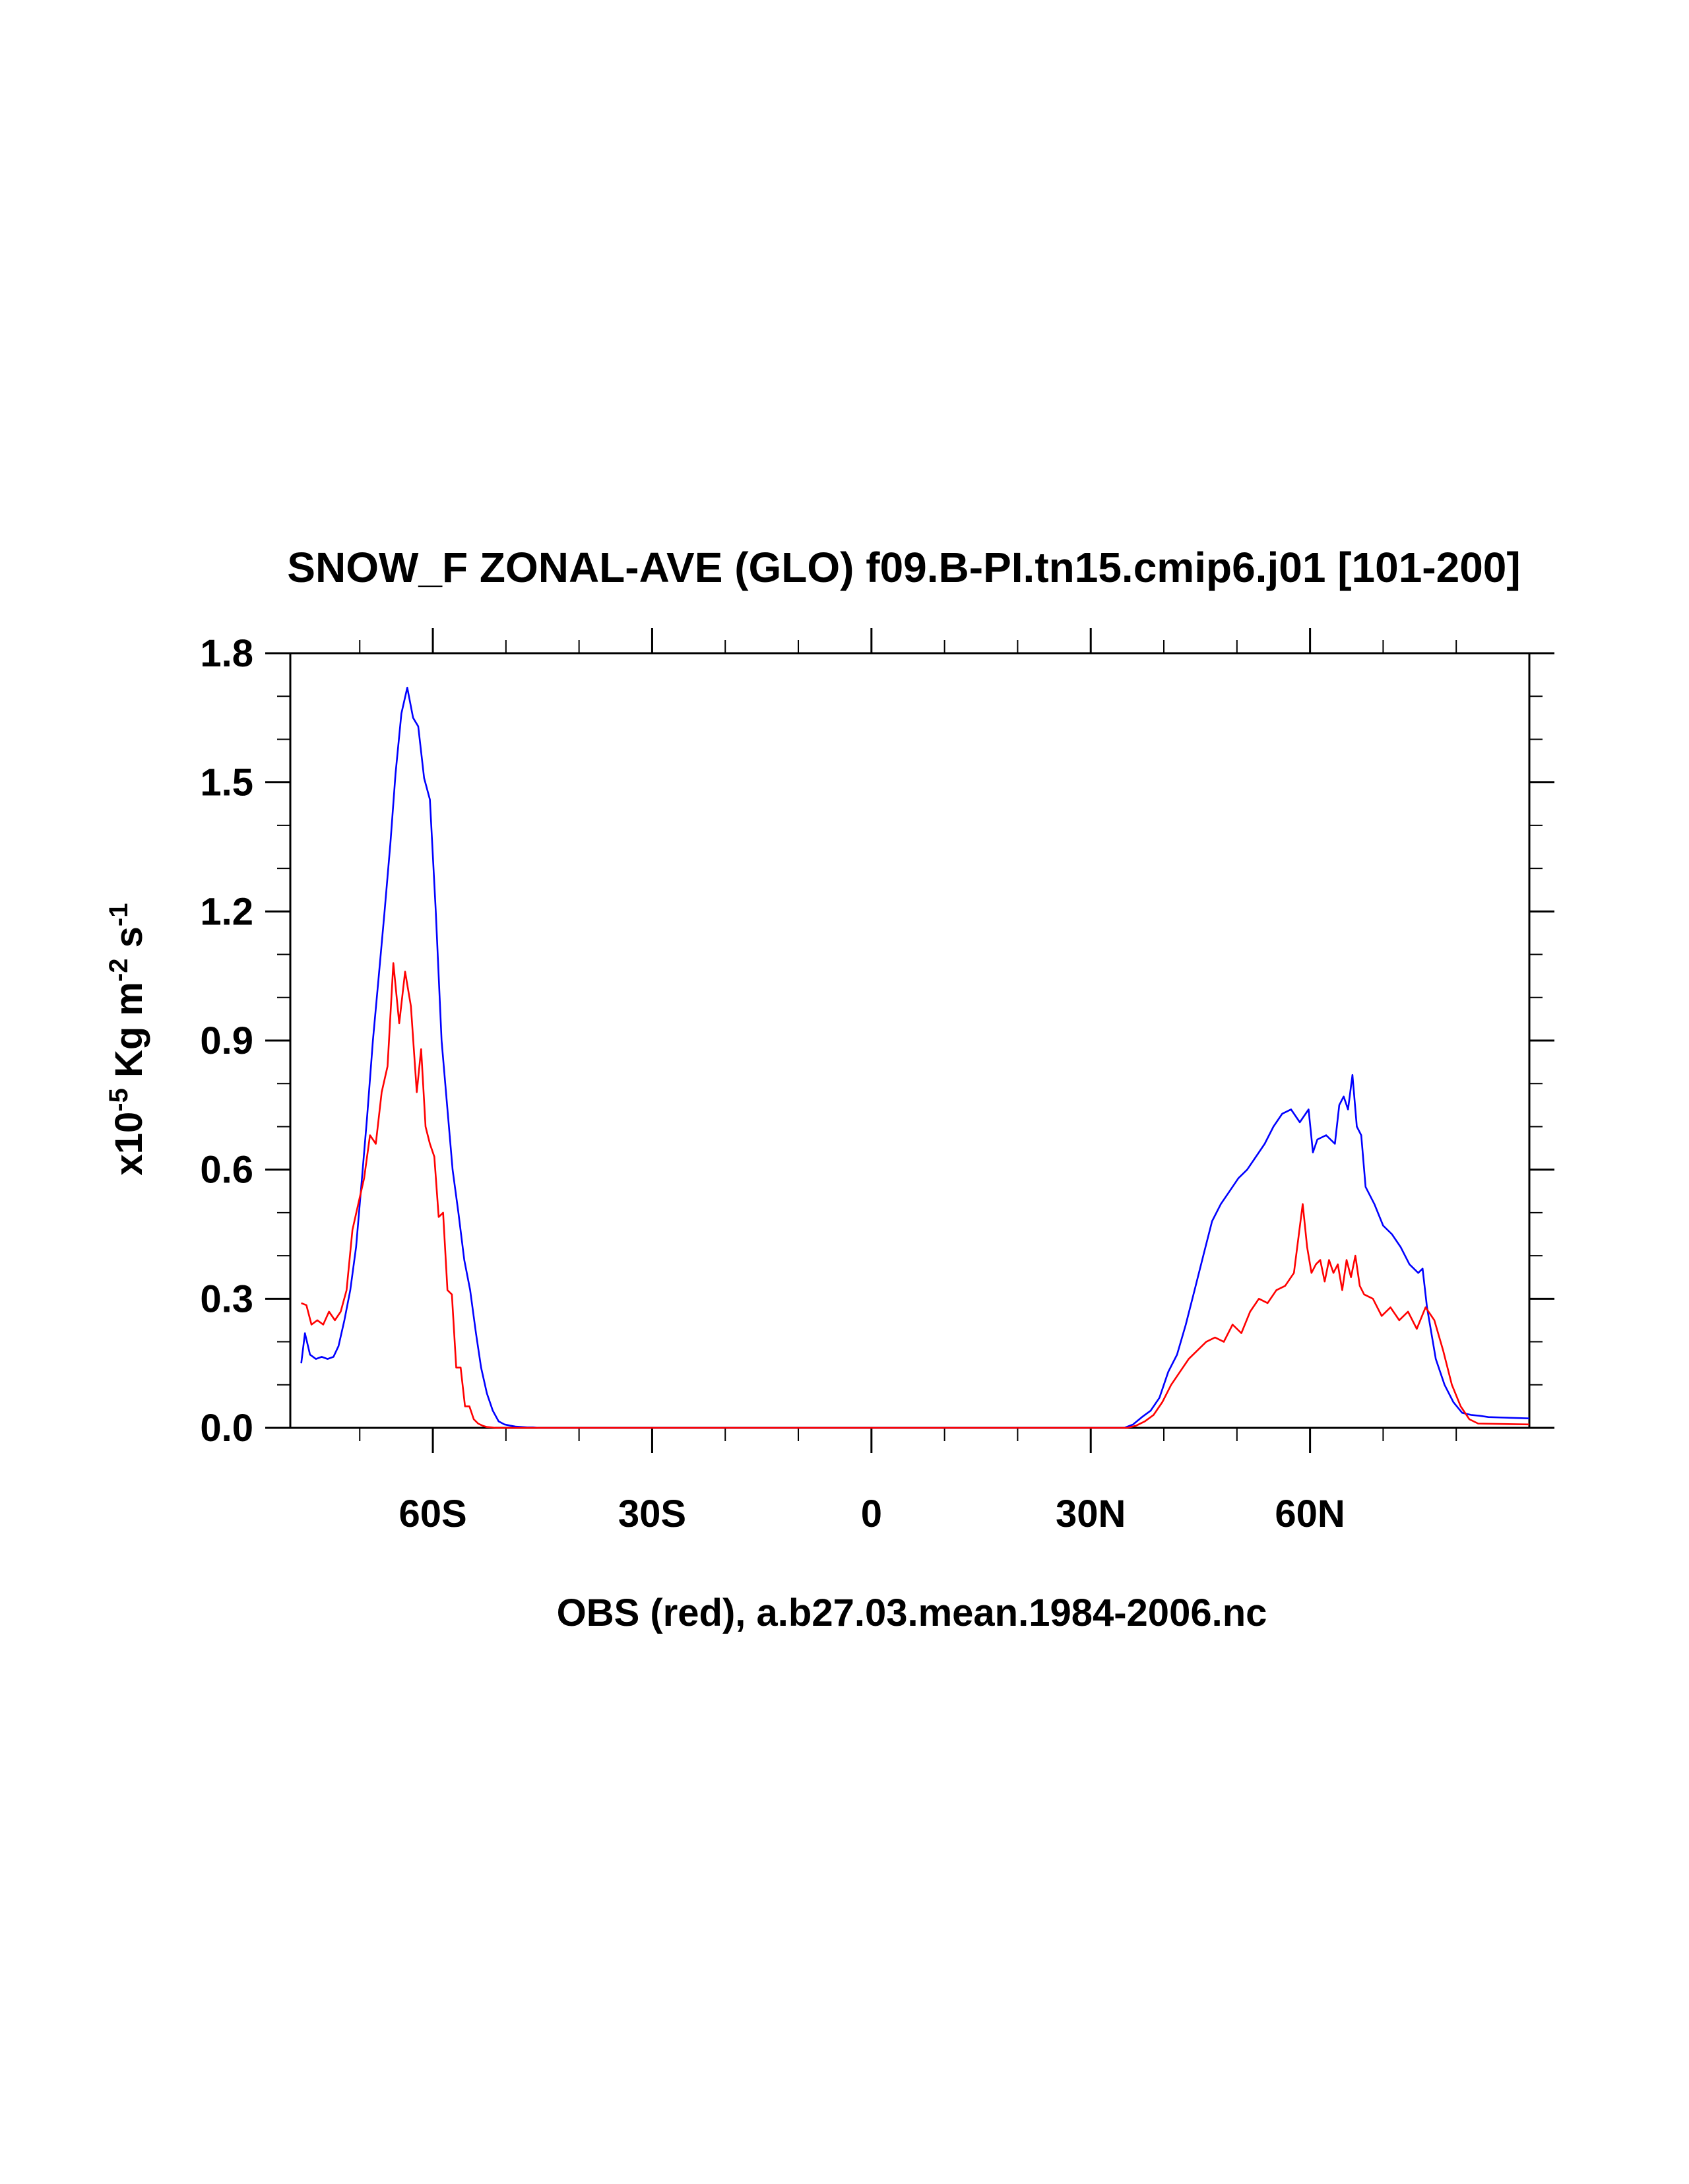 Image resolution: width=1689 pixels, height=2184 pixels. I want to click on y-label-exp1: -5, so click(118, 1100).